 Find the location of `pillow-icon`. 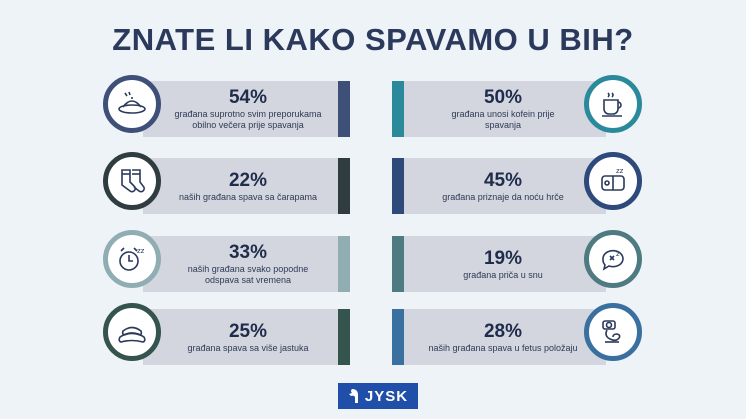

pillow-icon is located at coordinates (132, 332).